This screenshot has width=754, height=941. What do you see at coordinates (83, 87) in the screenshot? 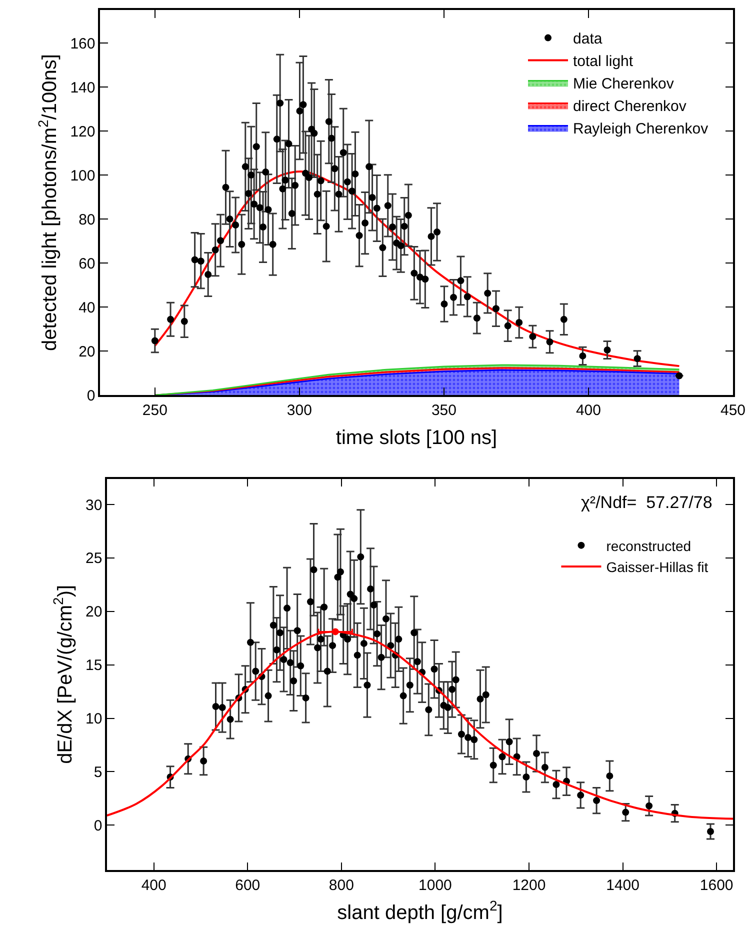
I see `y-tick-label: 140` at bounding box center [83, 87].